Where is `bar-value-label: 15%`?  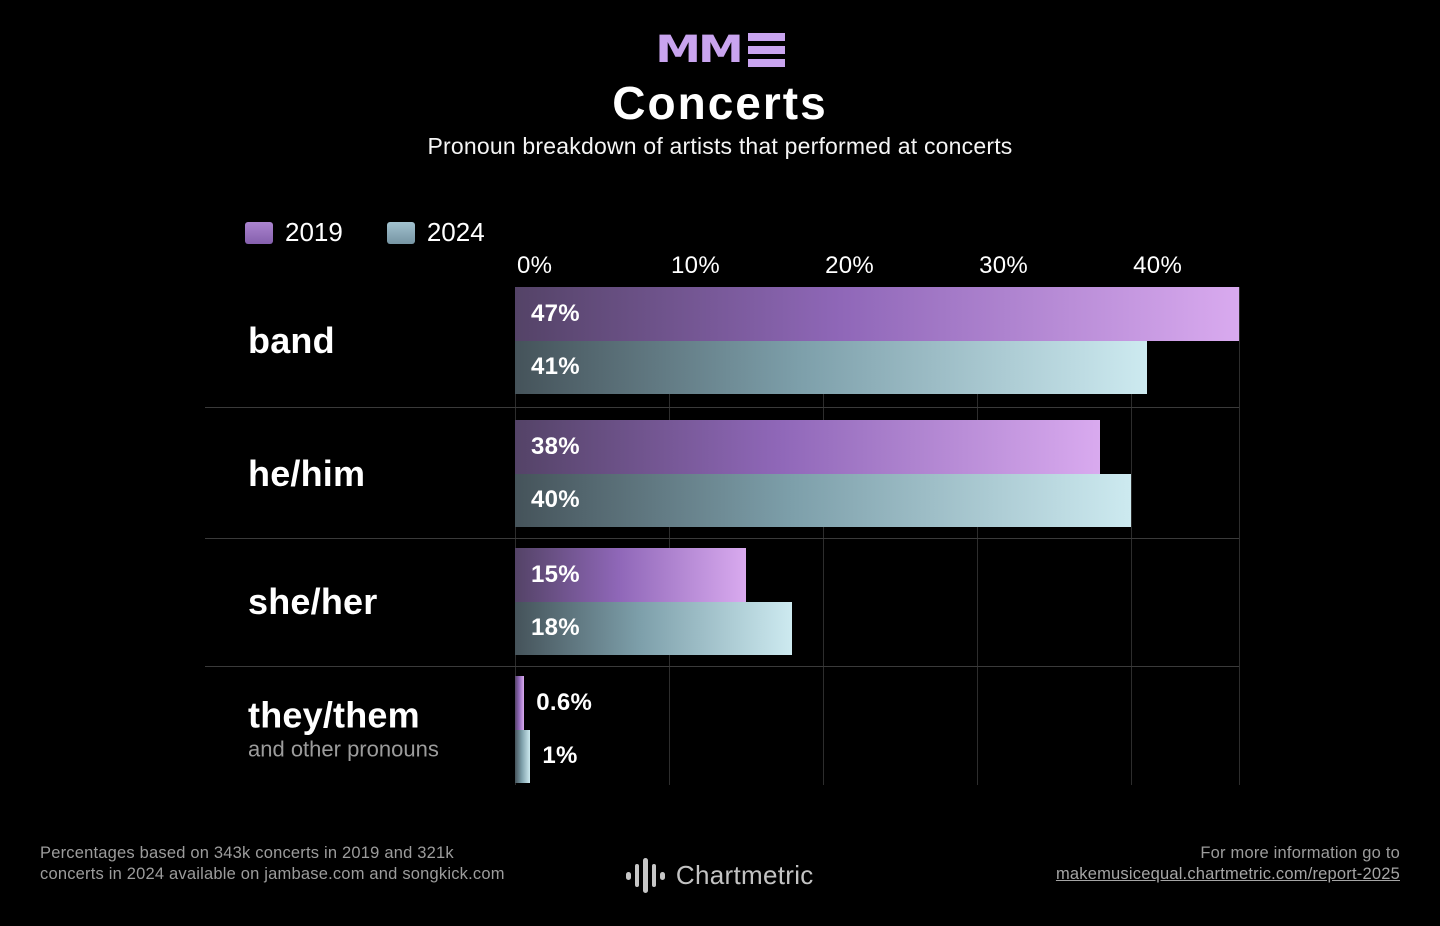
bar-value-label: 15% is located at coordinates (555, 574).